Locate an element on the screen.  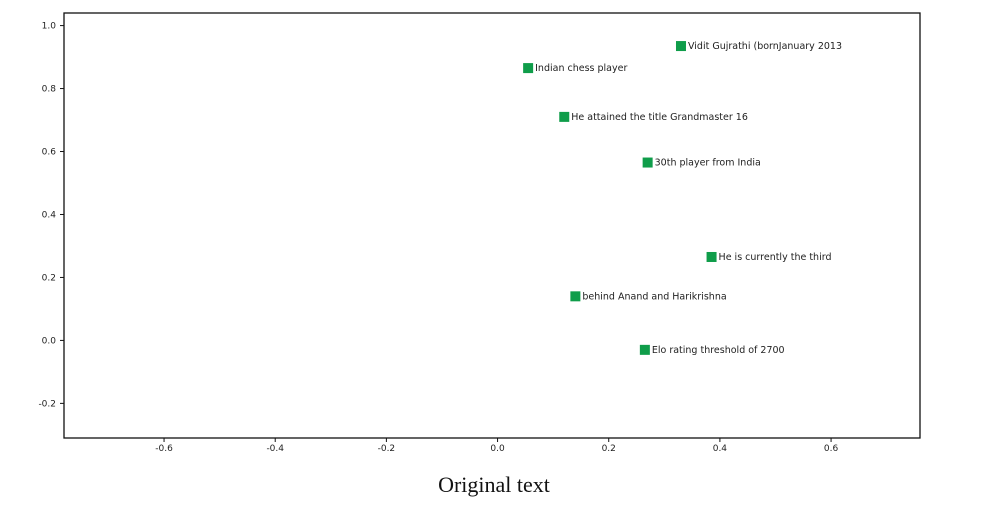
data-point-label: Elo rating threshold of 2700 is located at coordinates (718, 350).